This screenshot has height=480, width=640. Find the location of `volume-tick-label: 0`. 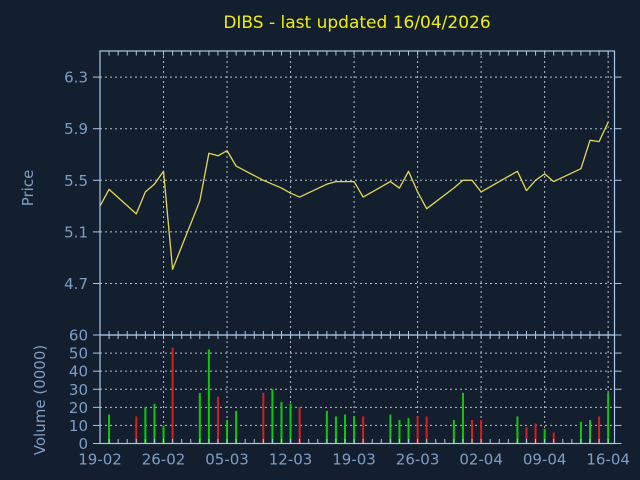

volume-tick-label: 0 is located at coordinates (83, 444).